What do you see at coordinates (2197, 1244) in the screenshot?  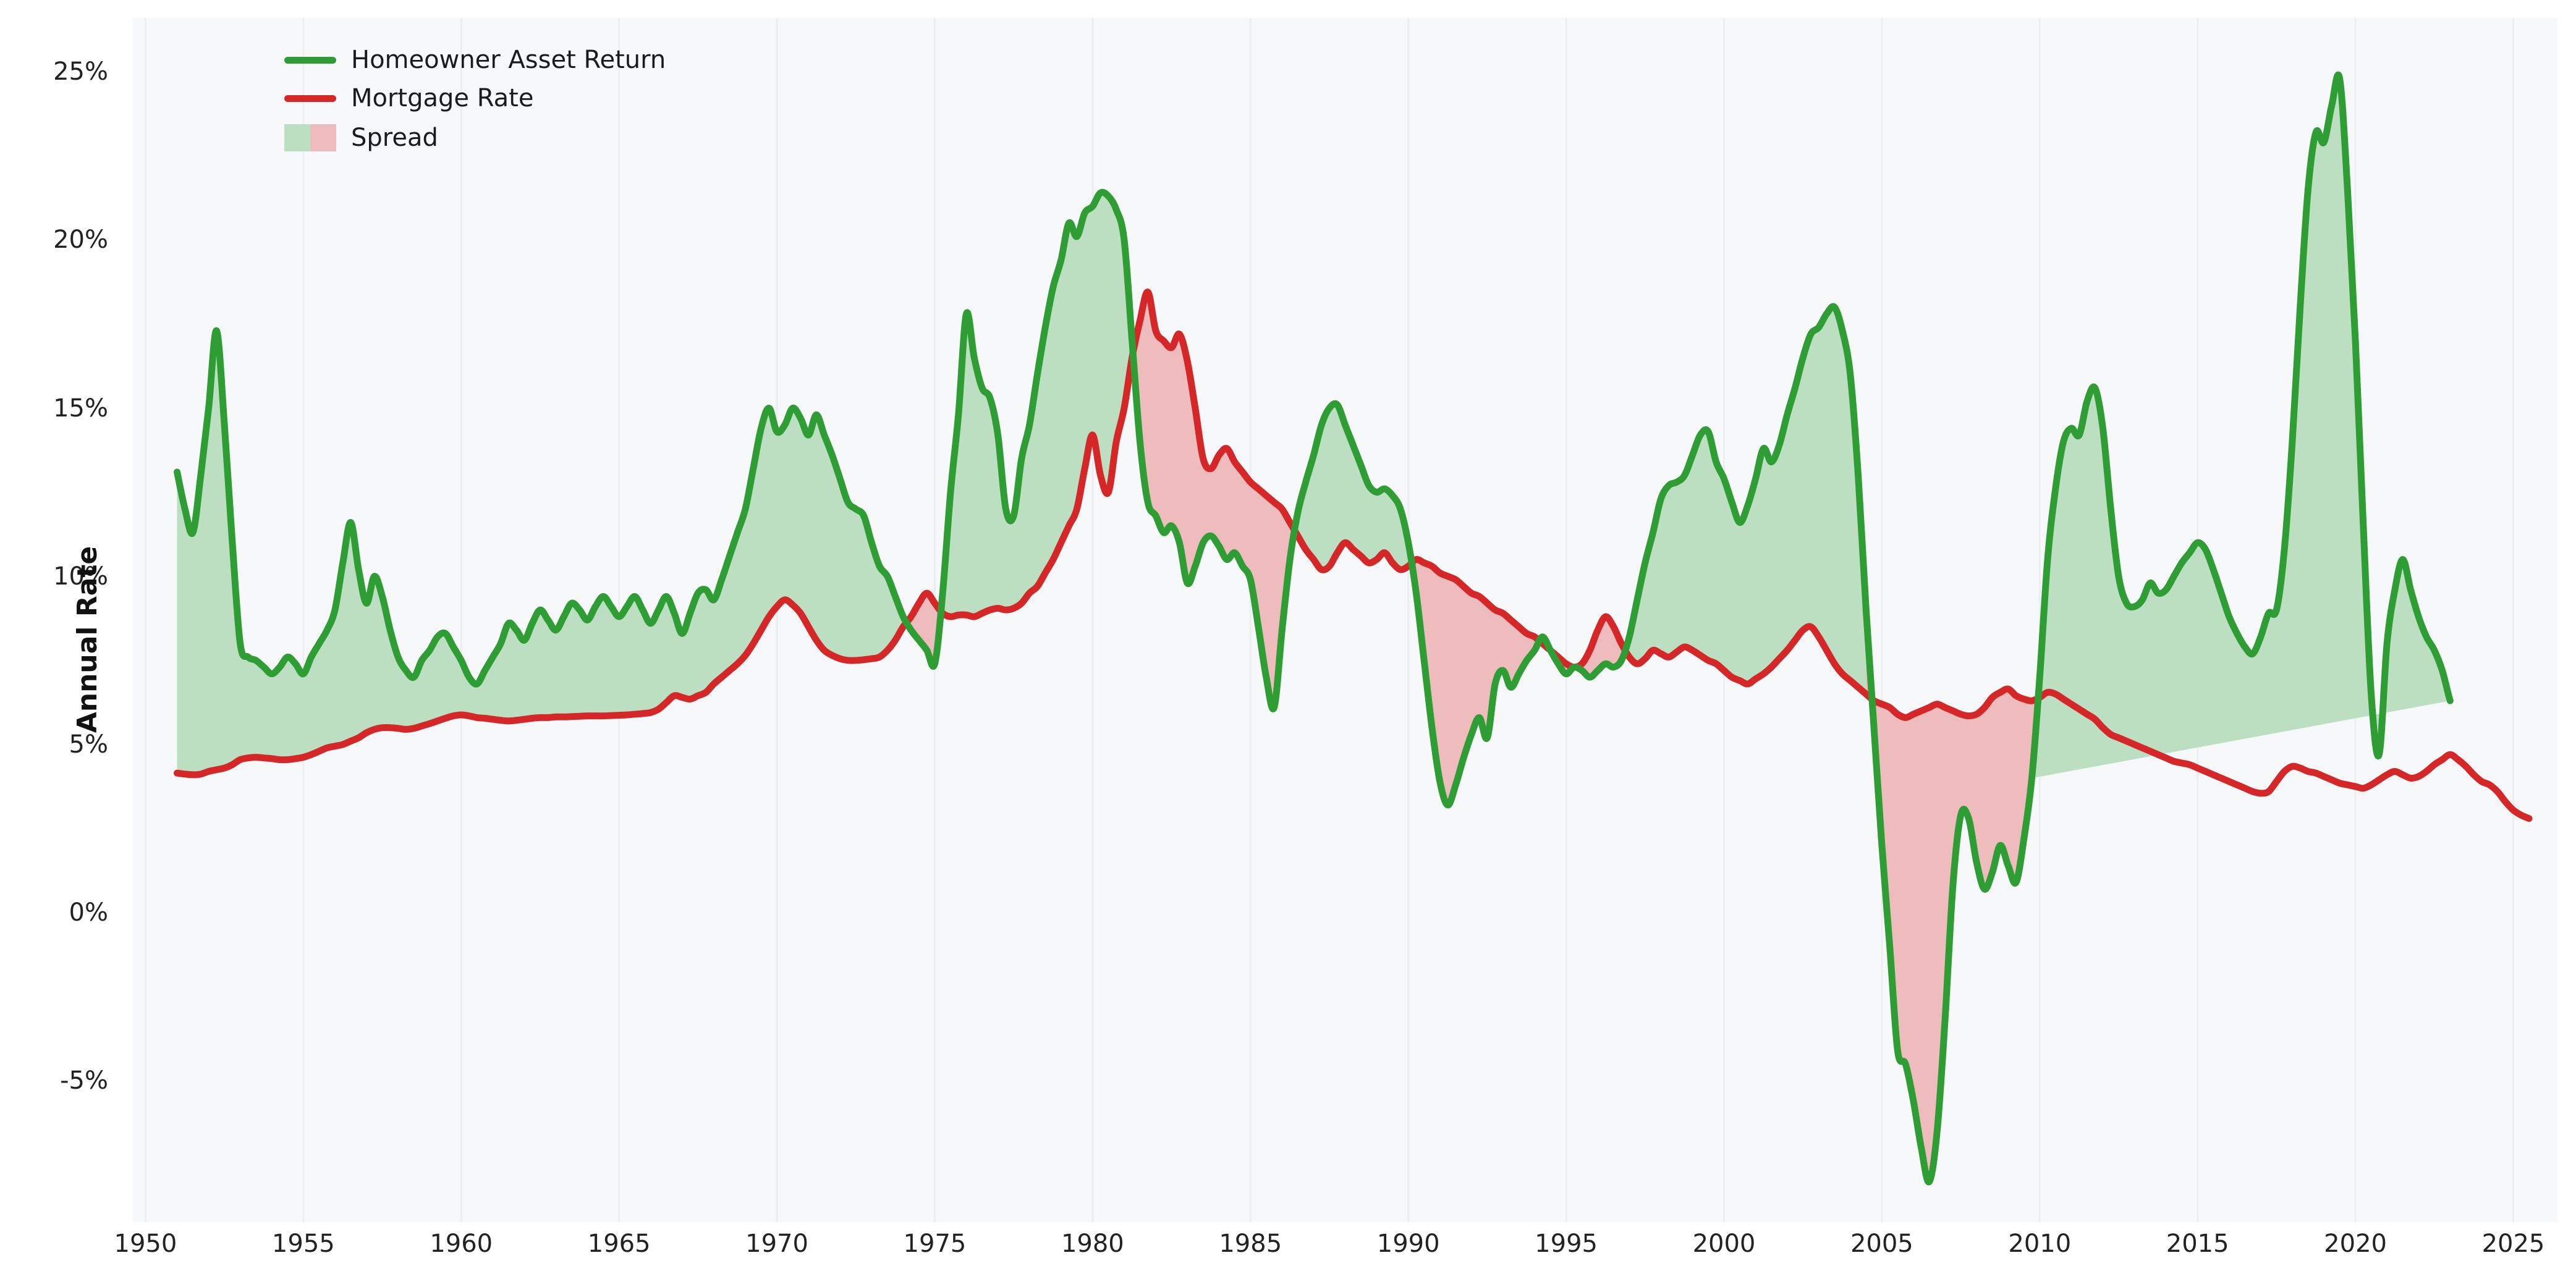 I see `x-axis-tick-13: 2015` at bounding box center [2197, 1244].